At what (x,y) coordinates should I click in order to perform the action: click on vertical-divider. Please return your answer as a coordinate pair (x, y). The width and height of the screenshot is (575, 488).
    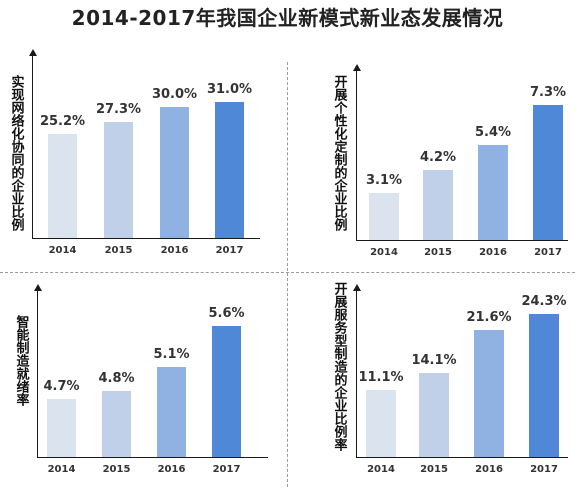
    Looking at the image, I should click on (287, 274).